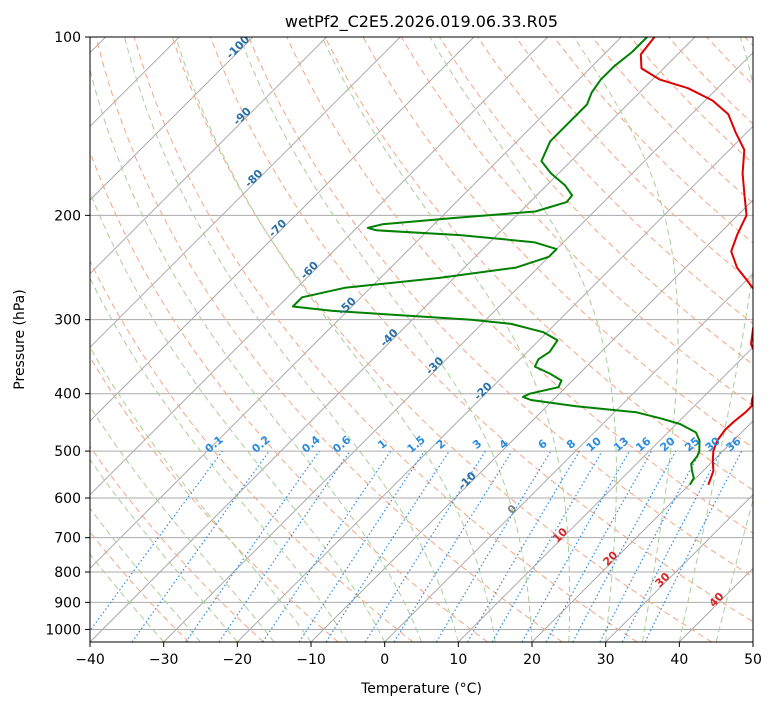 This screenshot has height=708, width=775. I want to click on y-tick-label: 900, so click(67, 603).